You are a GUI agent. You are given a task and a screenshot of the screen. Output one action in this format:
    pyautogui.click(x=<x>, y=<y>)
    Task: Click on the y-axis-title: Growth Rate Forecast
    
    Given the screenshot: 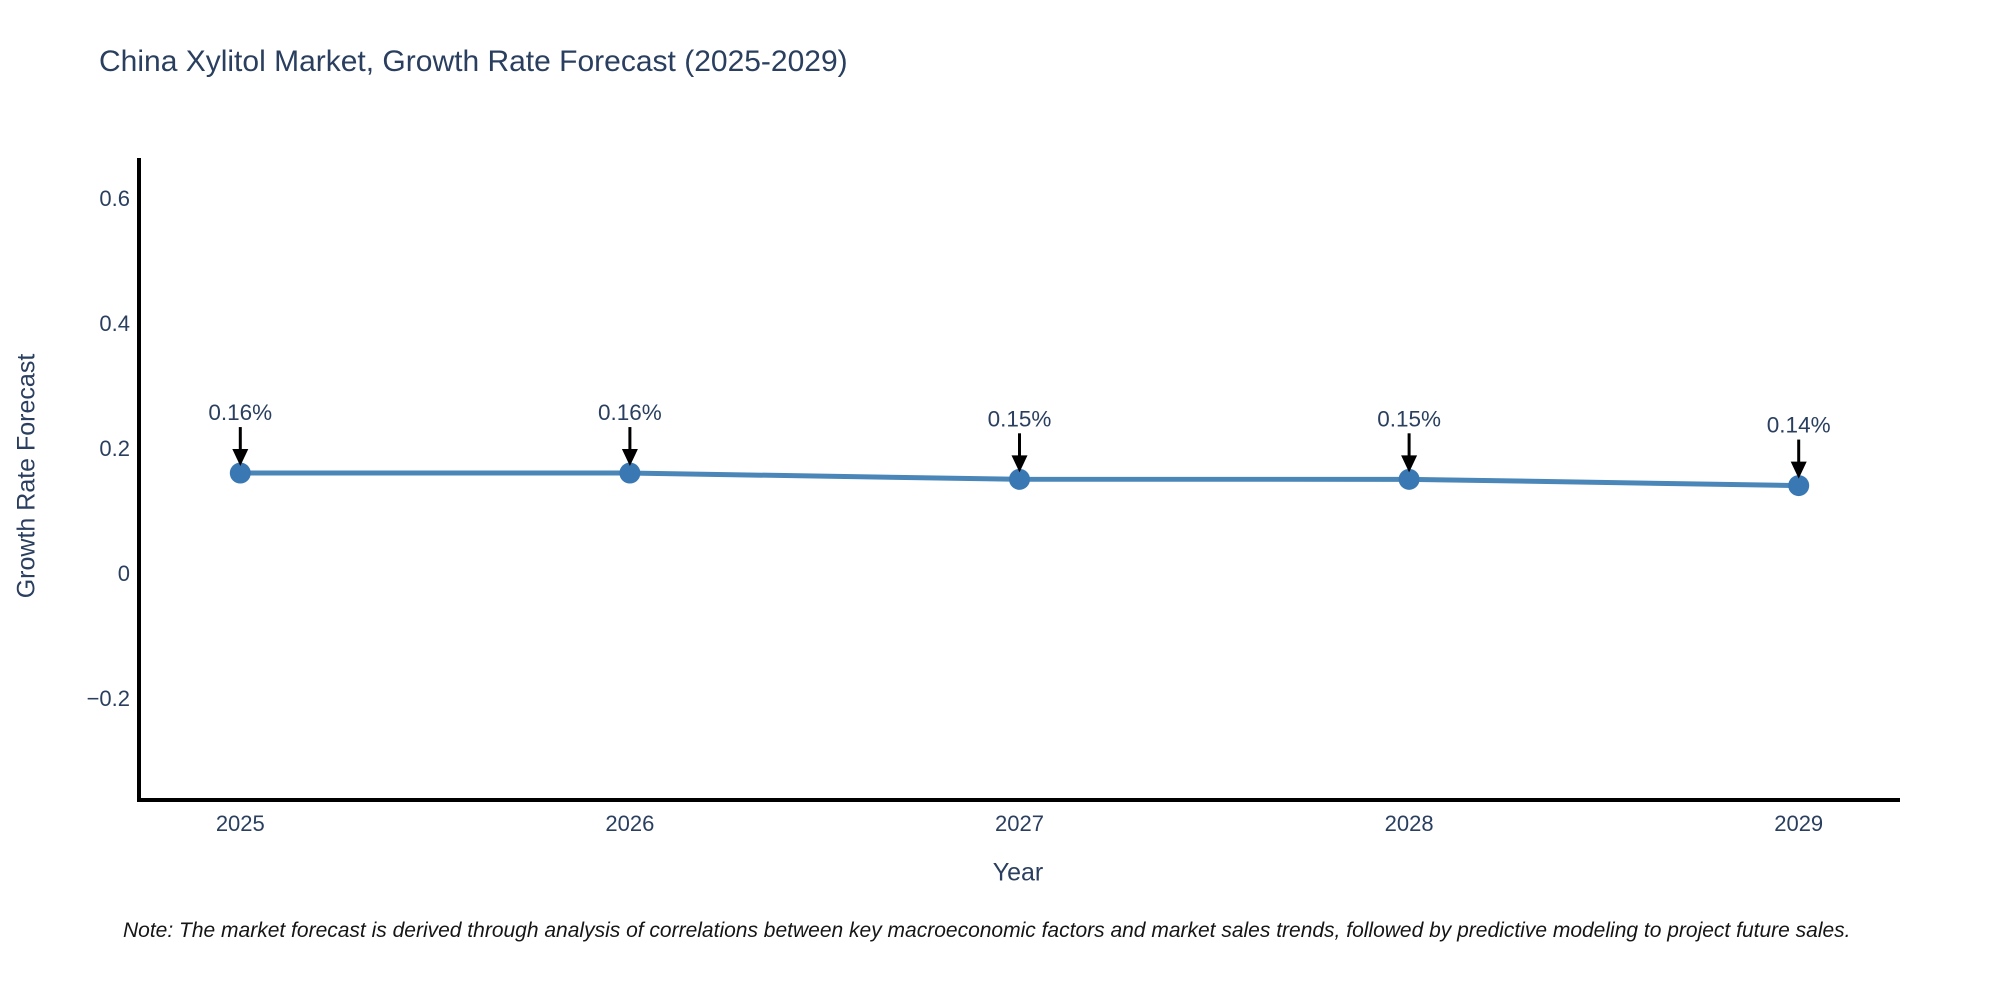 What is the action you would take?
    pyautogui.click(x=26, y=476)
    